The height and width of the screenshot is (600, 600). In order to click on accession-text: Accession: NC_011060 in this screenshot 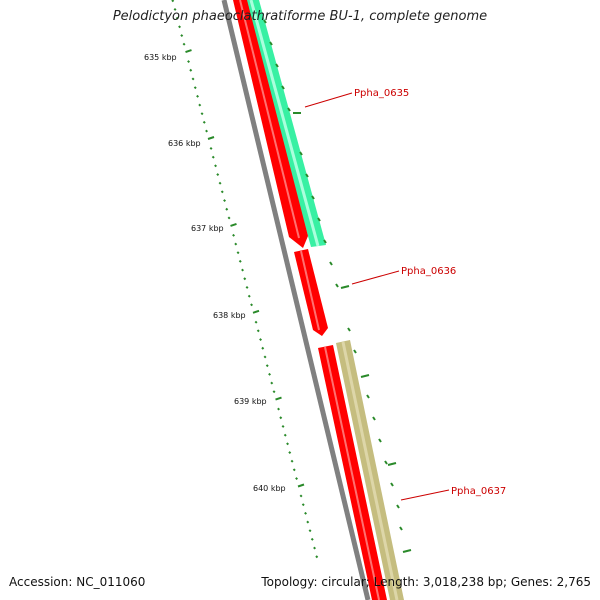, I will do `click(77, 582)`.